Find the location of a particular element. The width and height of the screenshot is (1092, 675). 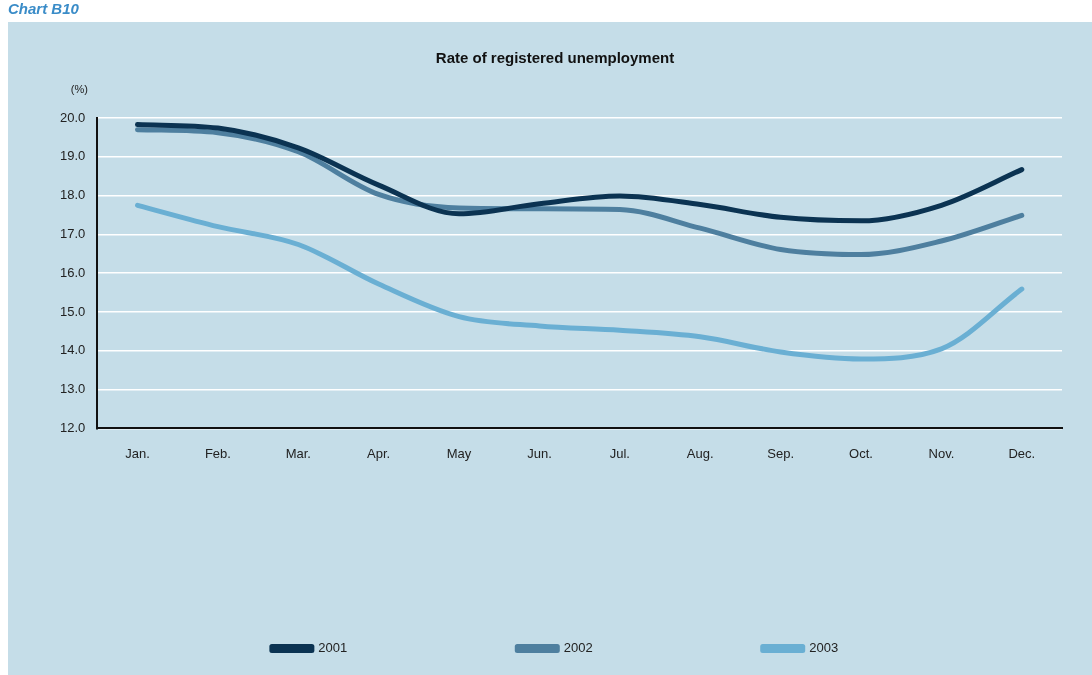

chart-title: Rate of registered unemployment is located at coordinates (555, 58).